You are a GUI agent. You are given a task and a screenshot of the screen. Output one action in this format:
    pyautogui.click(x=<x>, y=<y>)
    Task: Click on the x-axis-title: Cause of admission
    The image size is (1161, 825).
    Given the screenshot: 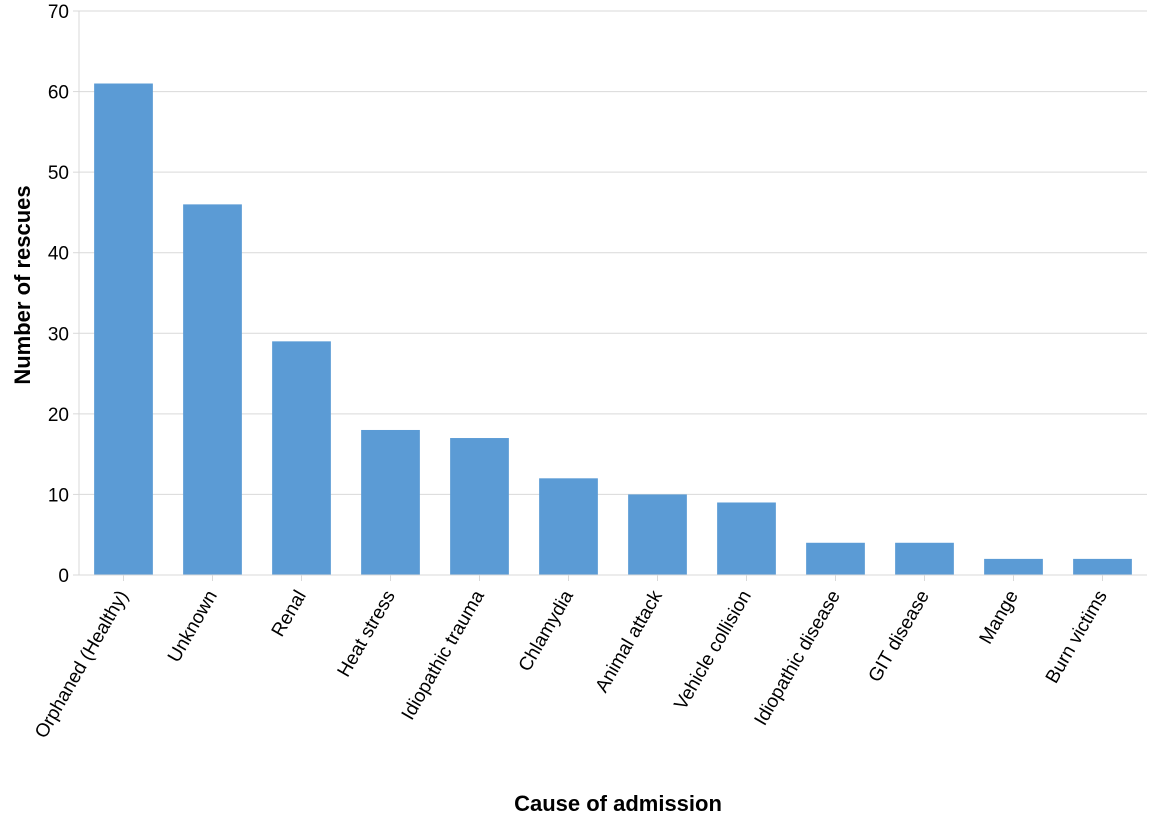 What is the action you would take?
    pyautogui.click(x=618, y=803)
    